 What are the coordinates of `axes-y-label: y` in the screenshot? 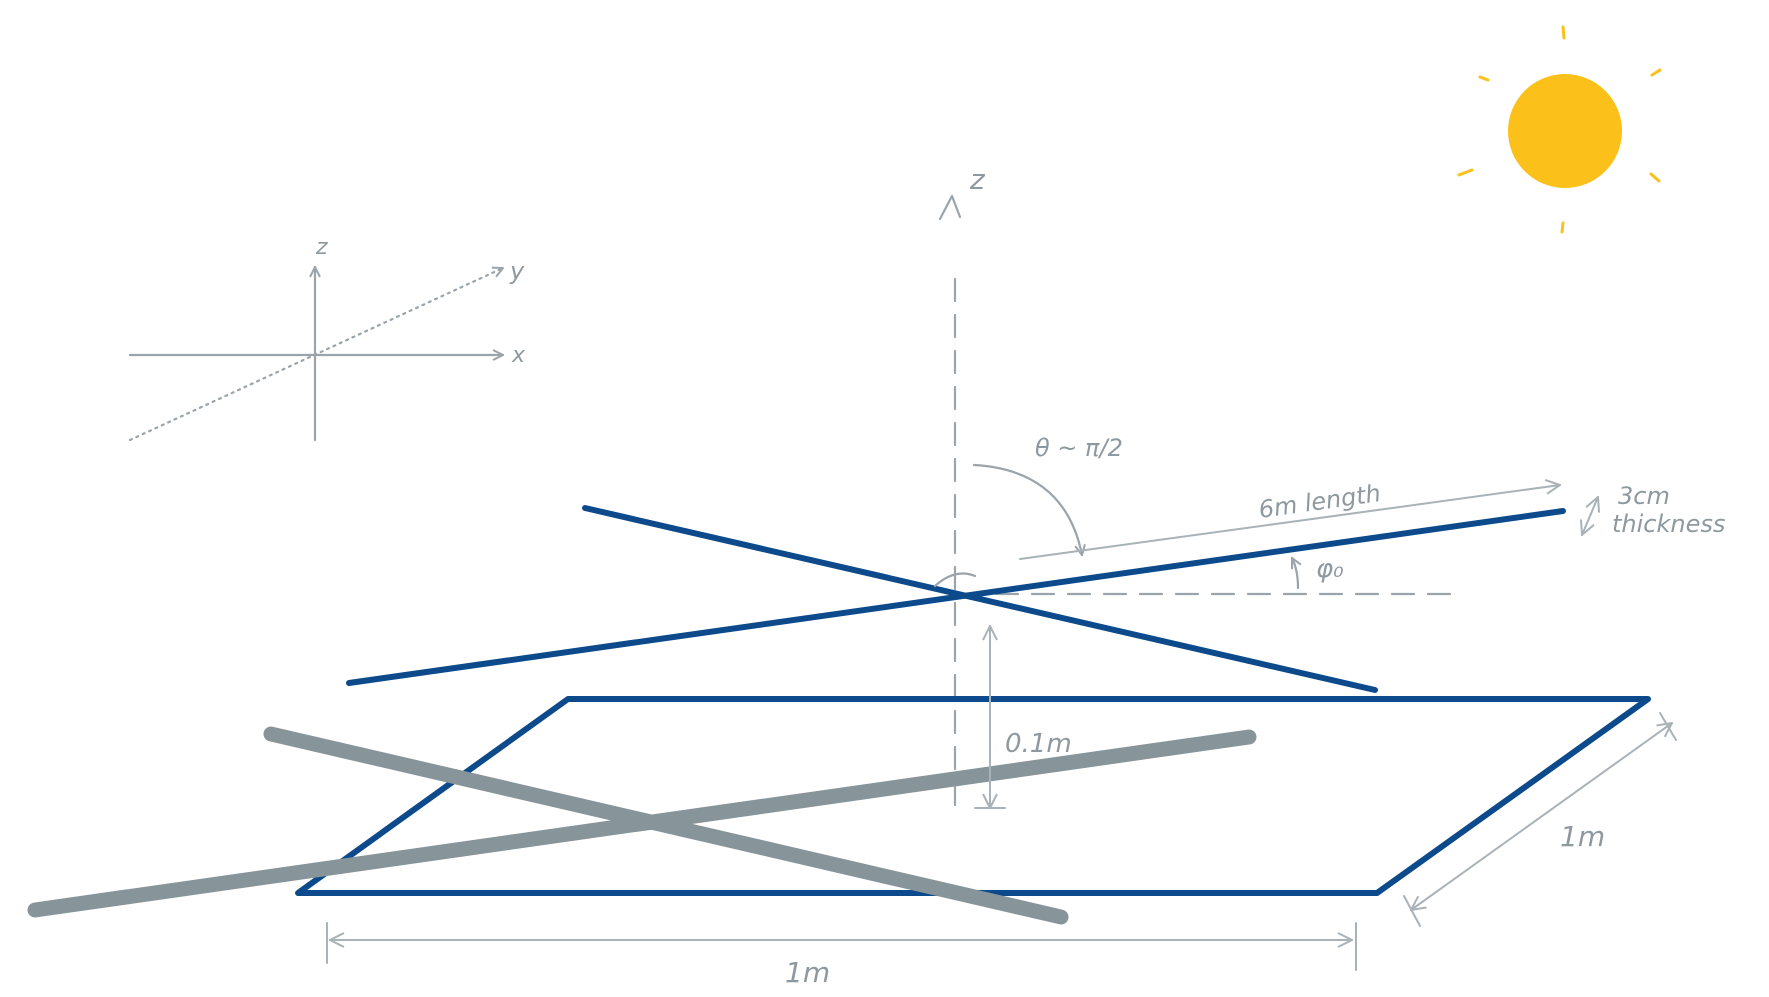 It's located at (517, 271).